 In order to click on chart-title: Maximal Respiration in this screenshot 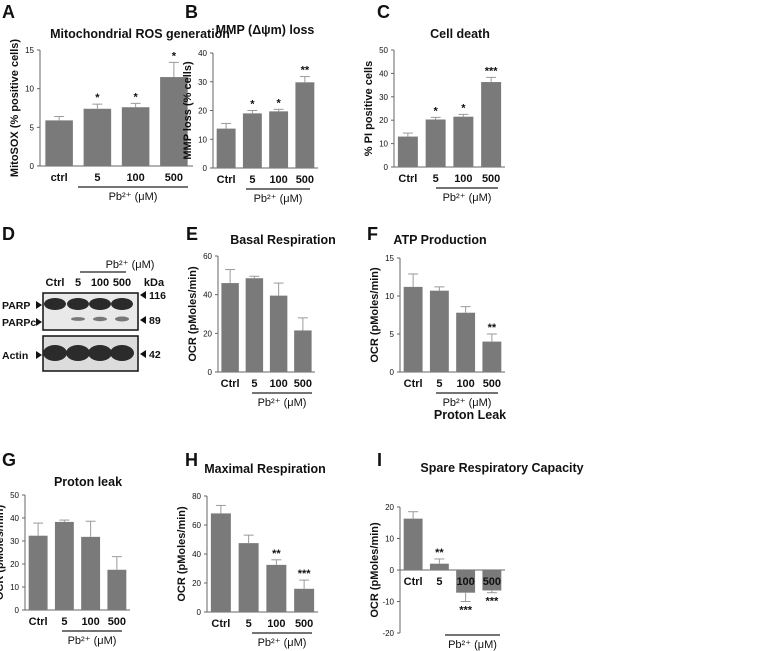, I will do `click(265, 469)`.